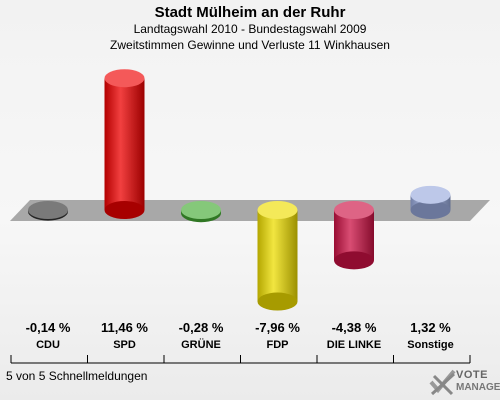  What do you see at coordinates (201, 327) in the screenshot?
I see `value-label: -0,28 %` at bounding box center [201, 327].